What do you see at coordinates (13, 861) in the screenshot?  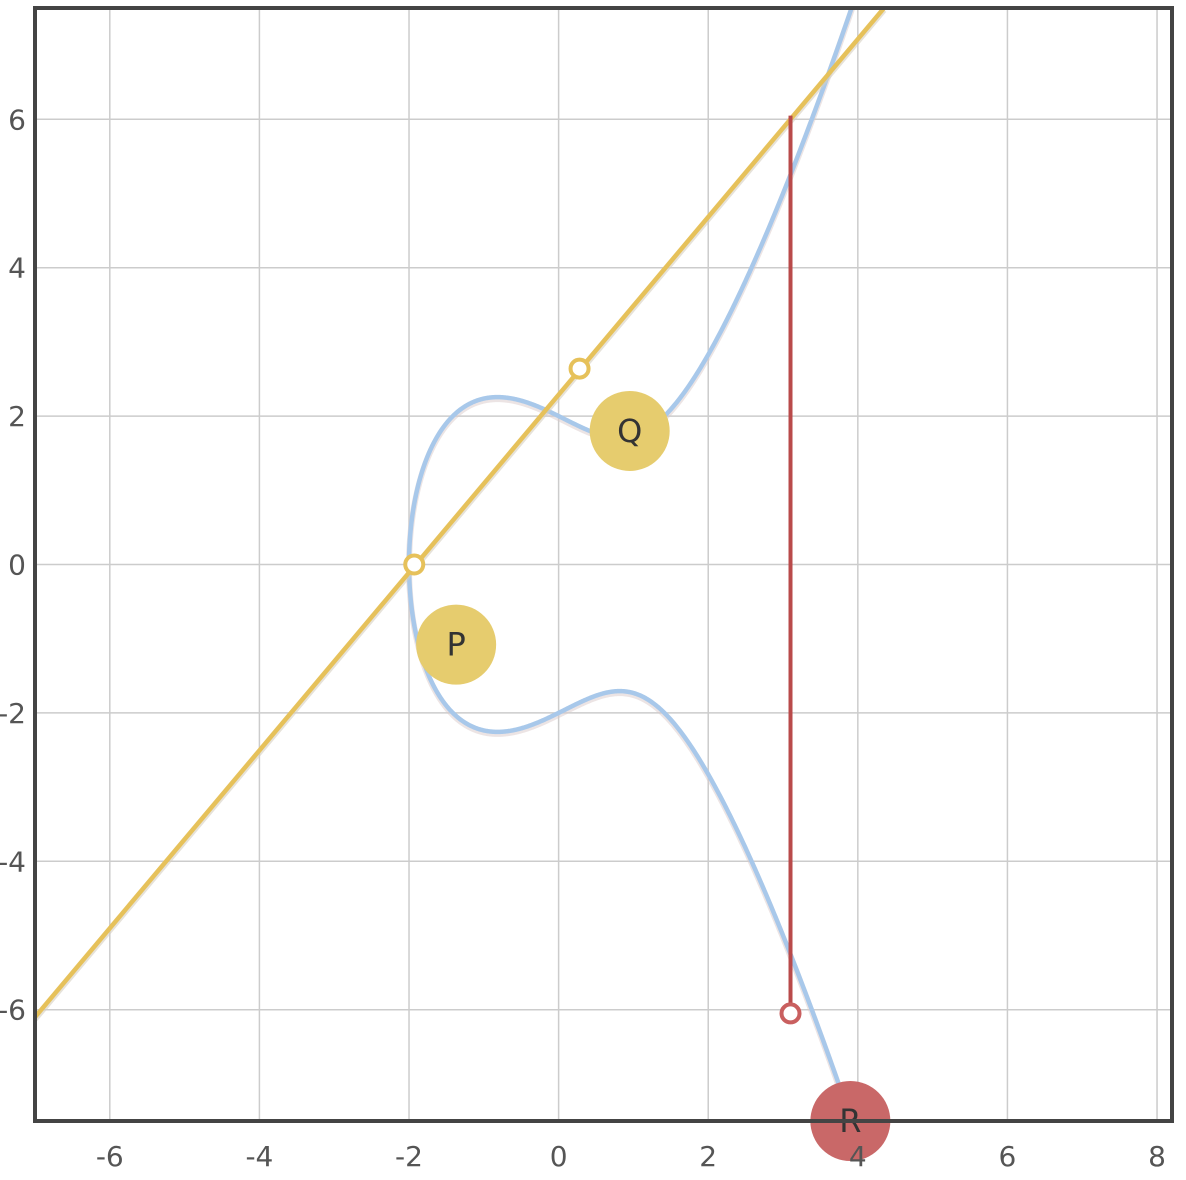 I see `y-tick-label: -4` at bounding box center [13, 861].